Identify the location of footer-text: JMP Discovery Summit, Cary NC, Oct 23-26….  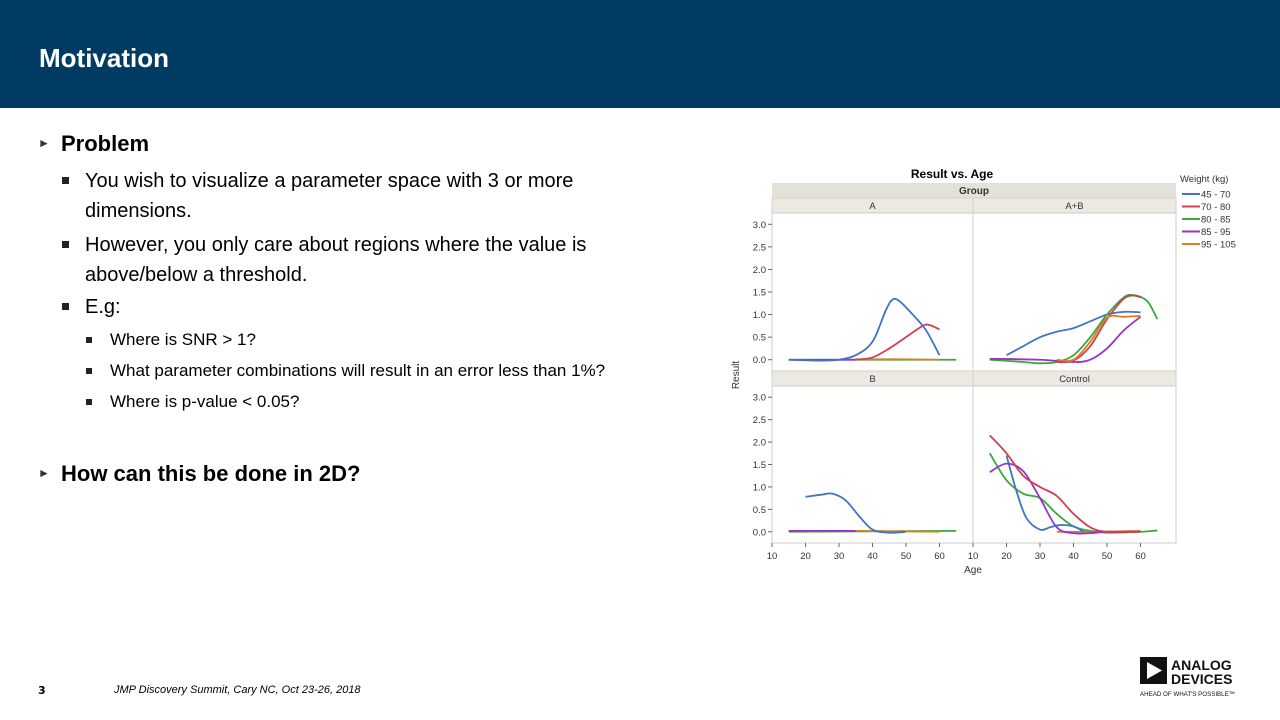
(237, 690).